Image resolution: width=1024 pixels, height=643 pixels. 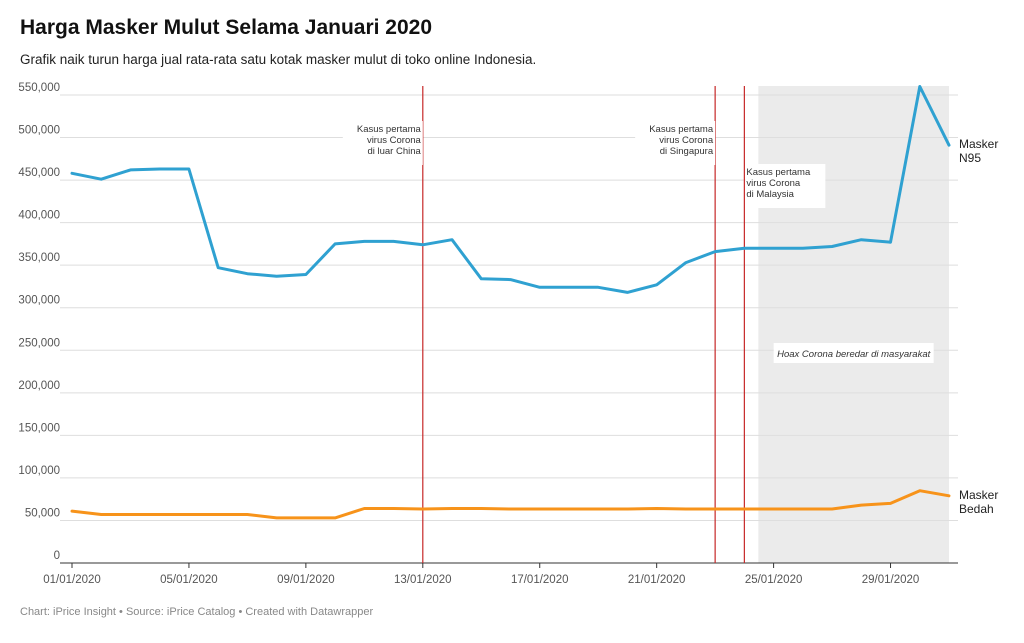 What do you see at coordinates (687, 151) in the screenshot?
I see `event-marker-label: di Singapura` at bounding box center [687, 151].